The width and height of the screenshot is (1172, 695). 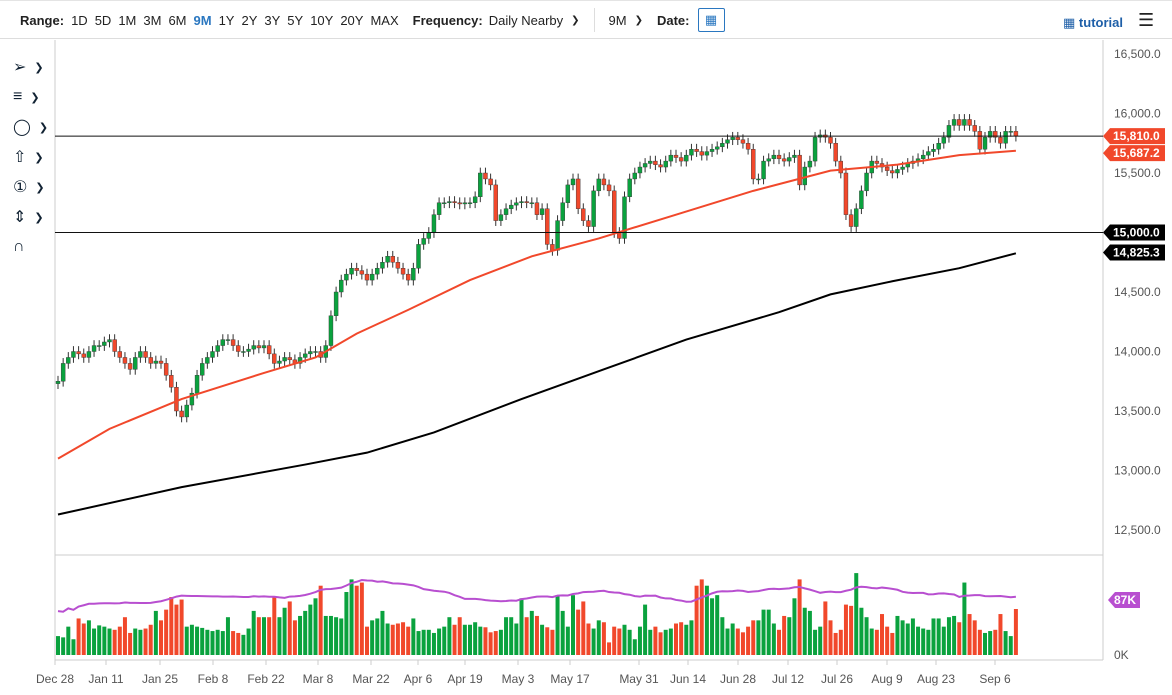 I want to click on line-tool-icon: ➢, so click(x=20, y=67).